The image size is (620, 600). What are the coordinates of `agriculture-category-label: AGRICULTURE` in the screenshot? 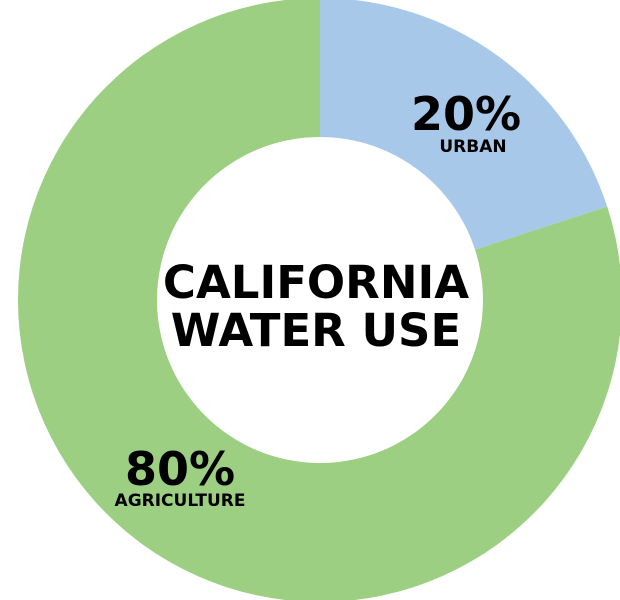 It's located at (180, 501).